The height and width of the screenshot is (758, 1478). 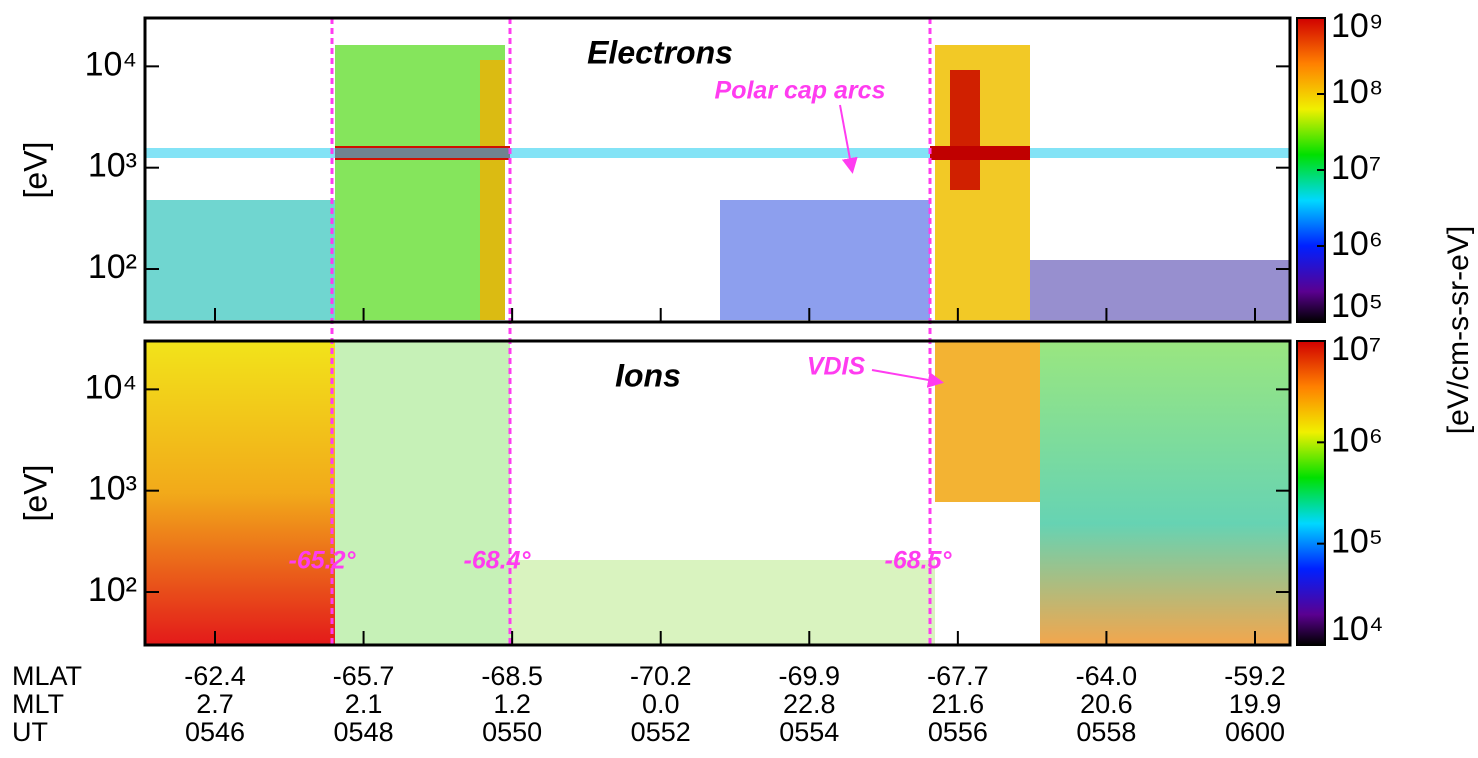 I want to click on x-tick-label: 0546, so click(x=215, y=732).